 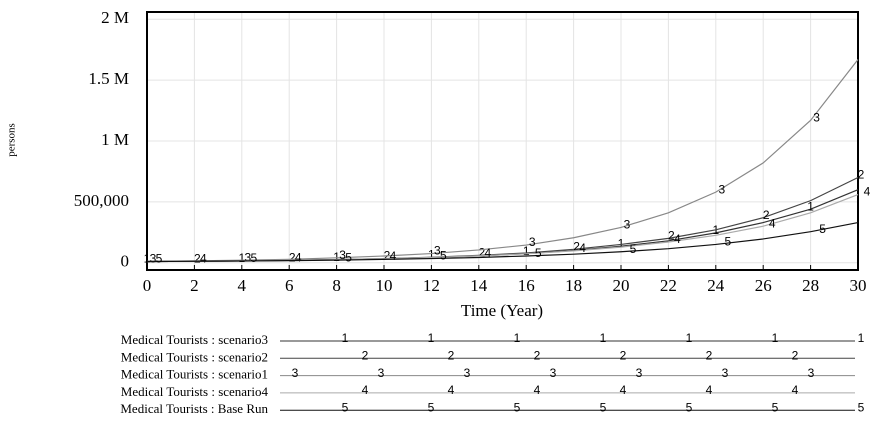 I want to click on x-tick-label: 22, so click(x=668, y=285).